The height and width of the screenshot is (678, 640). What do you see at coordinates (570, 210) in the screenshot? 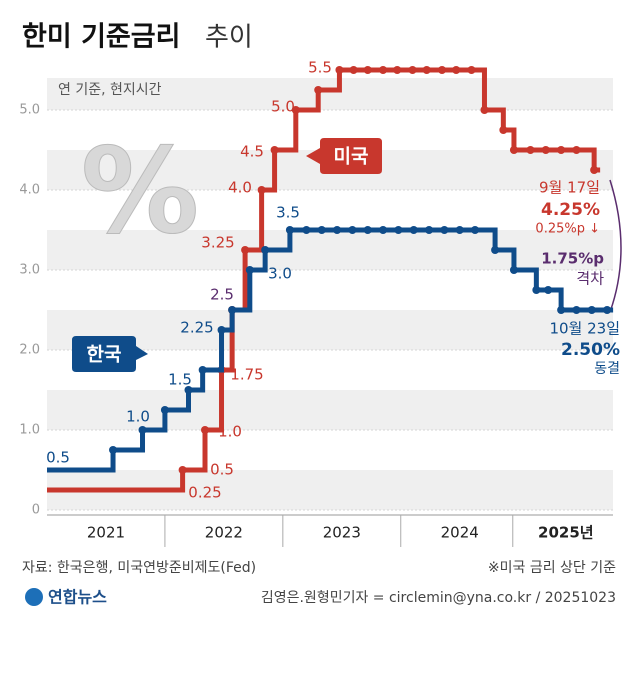
I see `us-note-rate: 4.25%` at bounding box center [570, 210].